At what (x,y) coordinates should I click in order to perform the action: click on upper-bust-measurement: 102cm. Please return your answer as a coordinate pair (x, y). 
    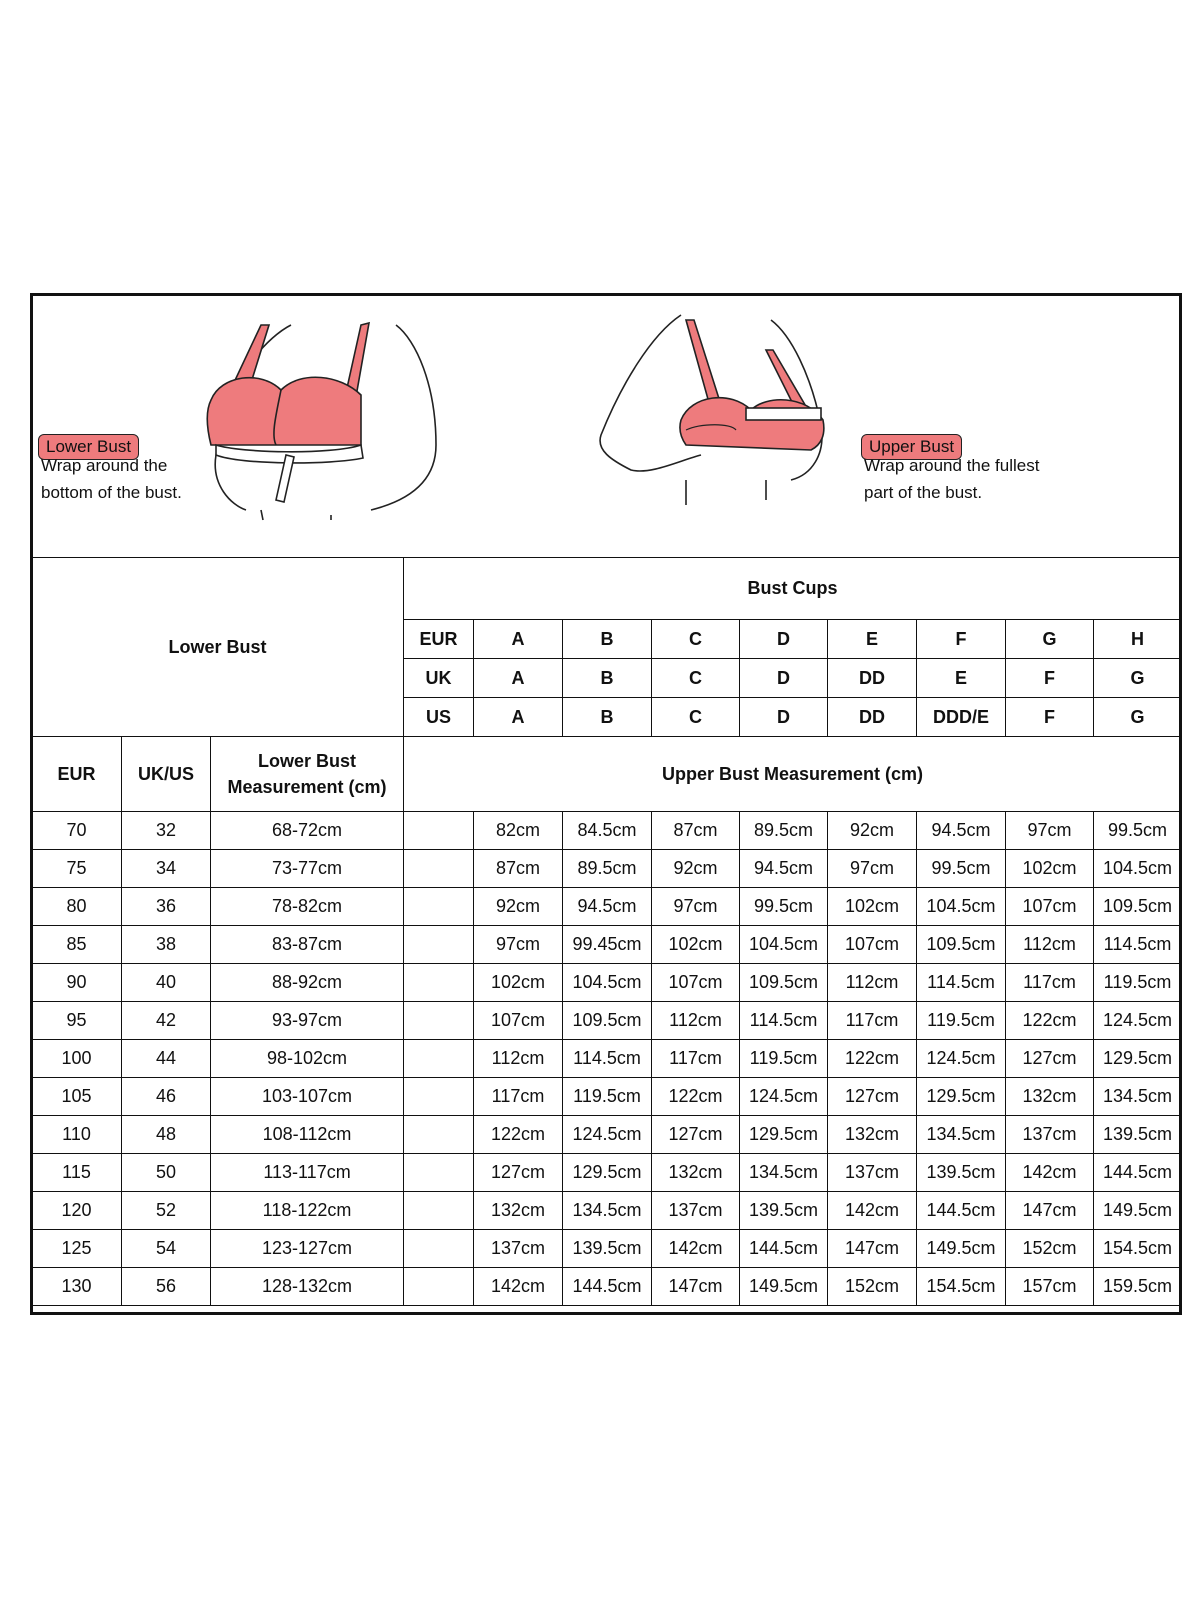
    Looking at the image, I should click on (696, 944).